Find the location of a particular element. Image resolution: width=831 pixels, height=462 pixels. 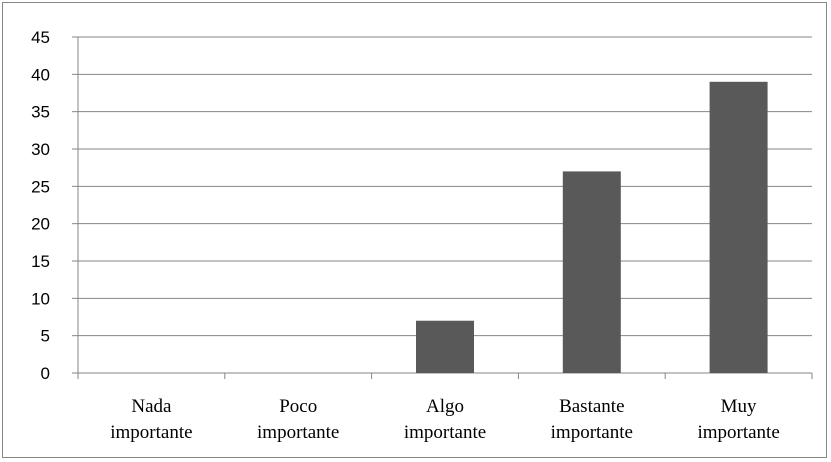

y-tick-label: 5 is located at coordinates (45, 336).